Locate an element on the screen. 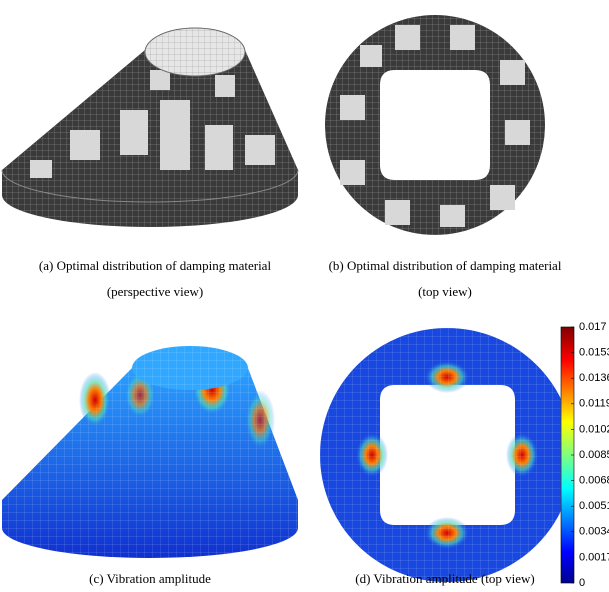 Image resolution: width=609 pixels, height=592 pixels. caption: (c) Vibration amplitude is located at coordinates (150, 578).